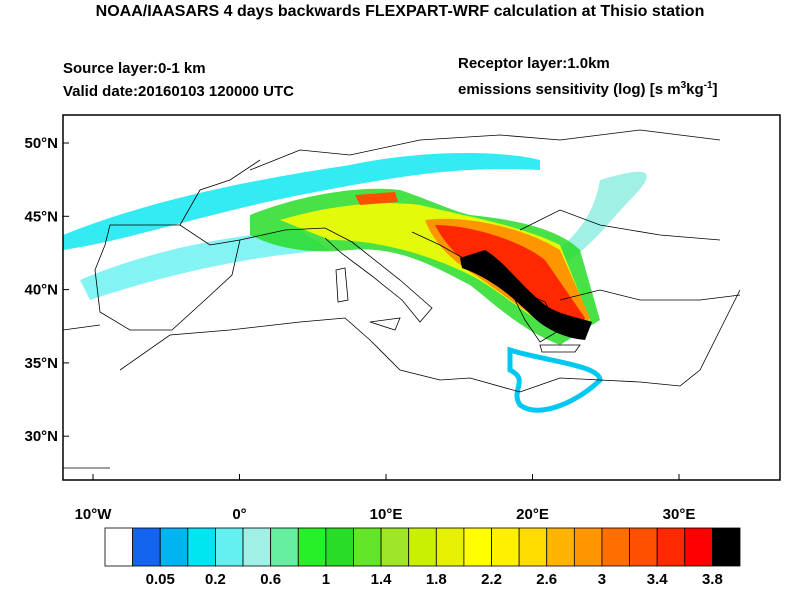 Image resolution: width=788 pixels, height=590 pixels. What do you see at coordinates (436, 578) in the screenshot?
I see `colorbar-label: 1.8` at bounding box center [436, 578].